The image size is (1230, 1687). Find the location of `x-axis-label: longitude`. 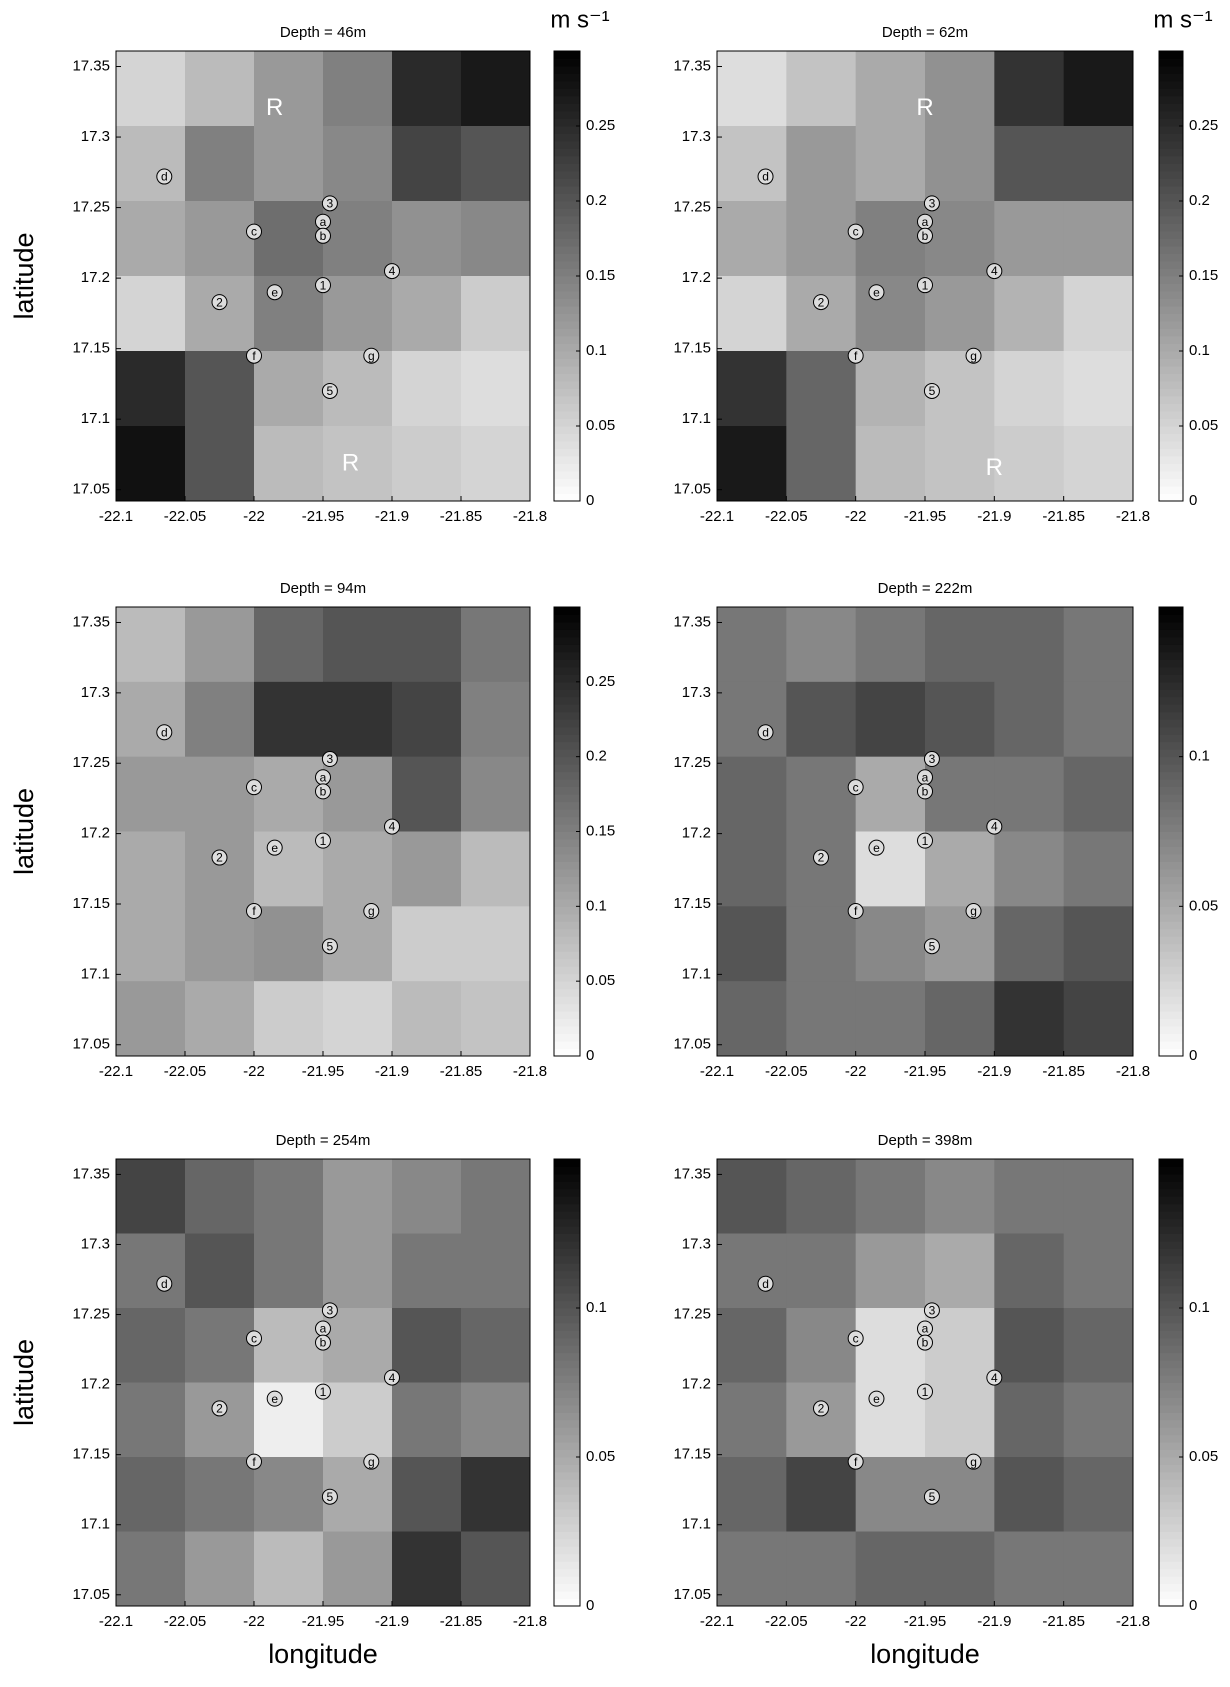

x-axis-label: longitude is located at coordinates (925, 1654).